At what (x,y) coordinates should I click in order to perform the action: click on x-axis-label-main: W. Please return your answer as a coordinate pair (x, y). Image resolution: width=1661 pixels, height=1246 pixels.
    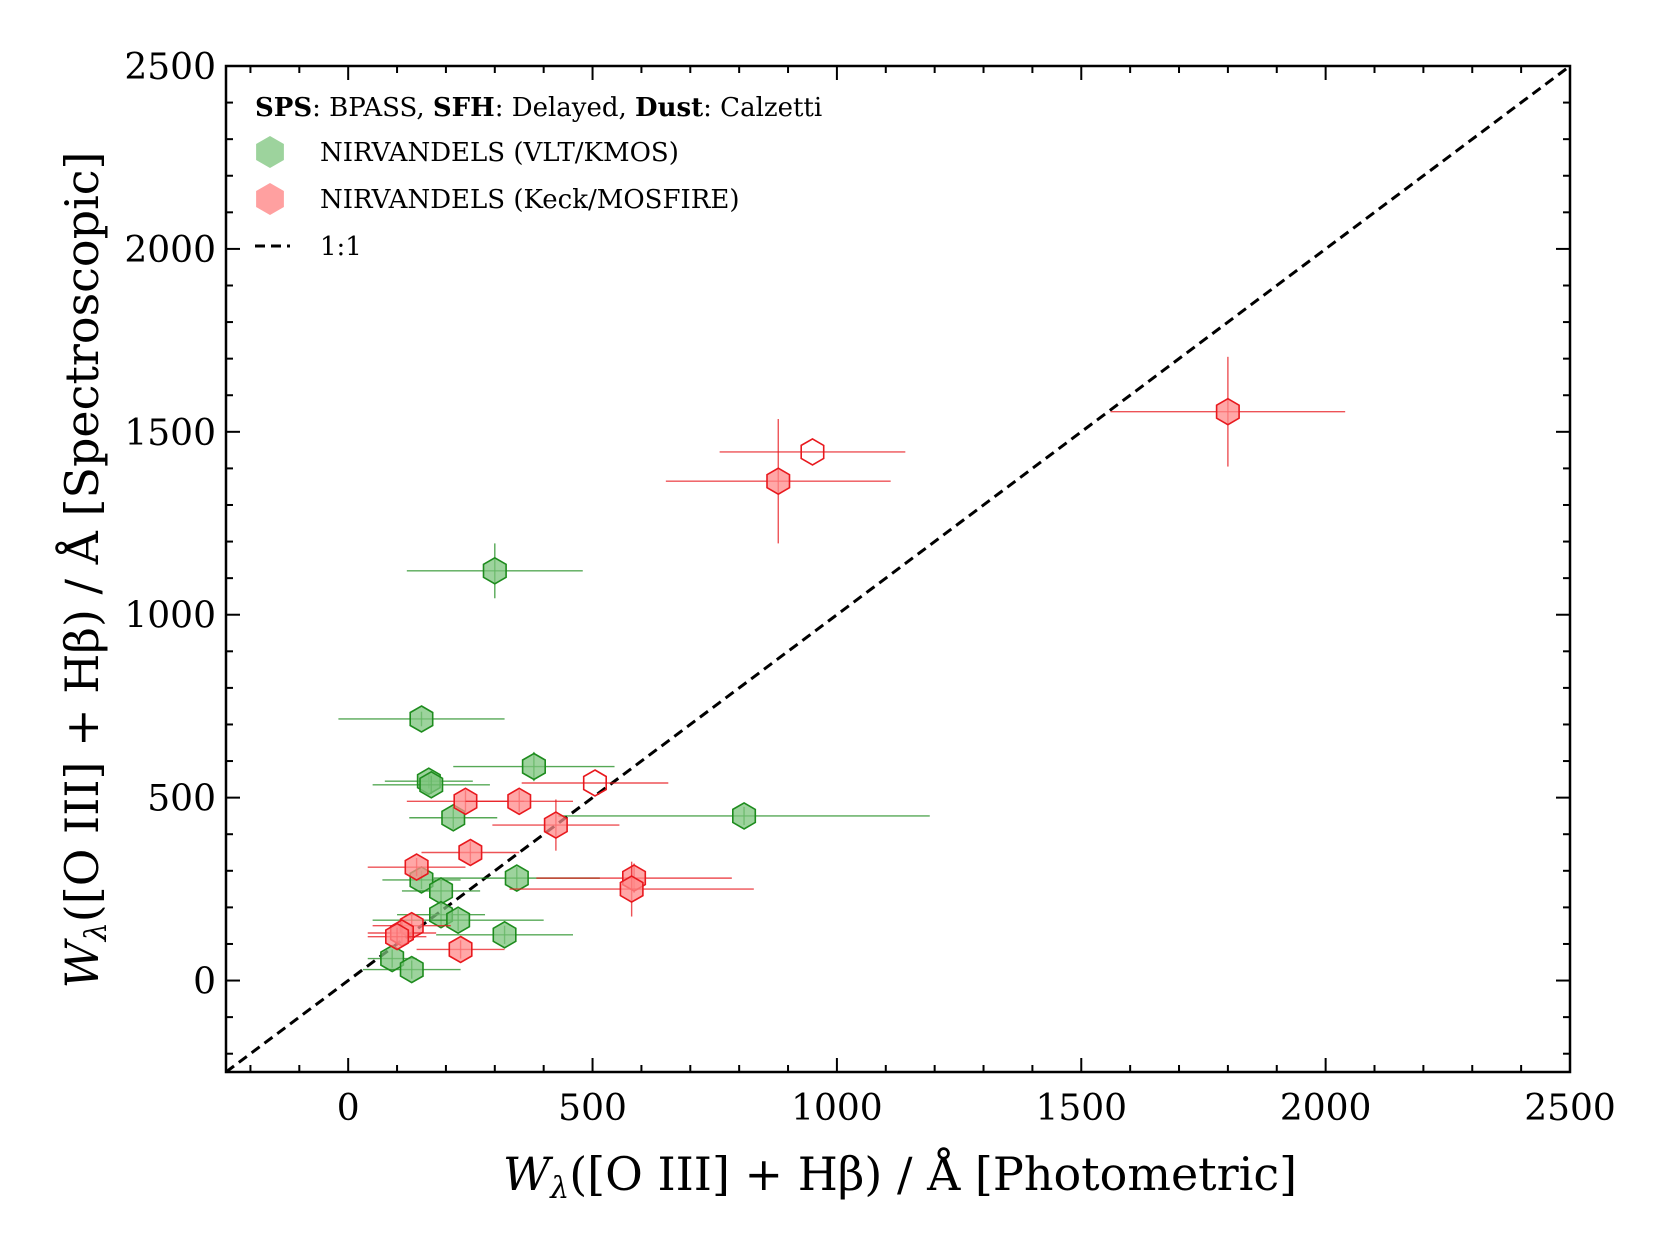
    Looking at the image, I should click on (528, 1174).